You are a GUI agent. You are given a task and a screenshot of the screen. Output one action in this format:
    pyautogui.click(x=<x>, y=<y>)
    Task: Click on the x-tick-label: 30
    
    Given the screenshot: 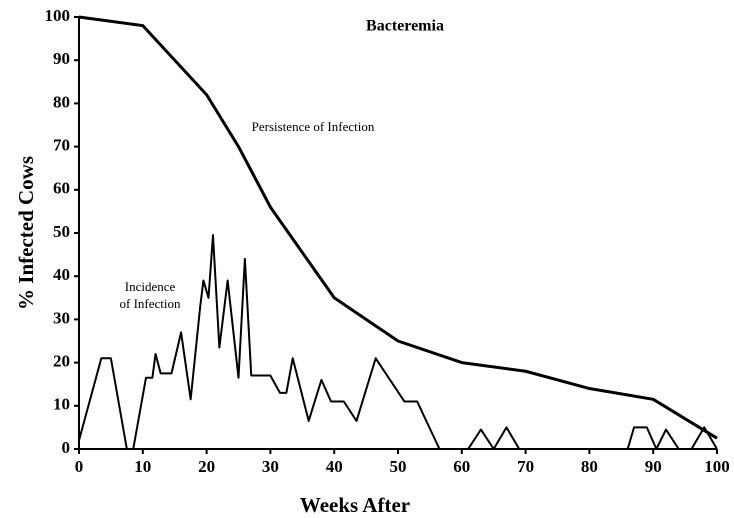 What is the action you would take?
    pyautogui.click(x=270, y=466)
    